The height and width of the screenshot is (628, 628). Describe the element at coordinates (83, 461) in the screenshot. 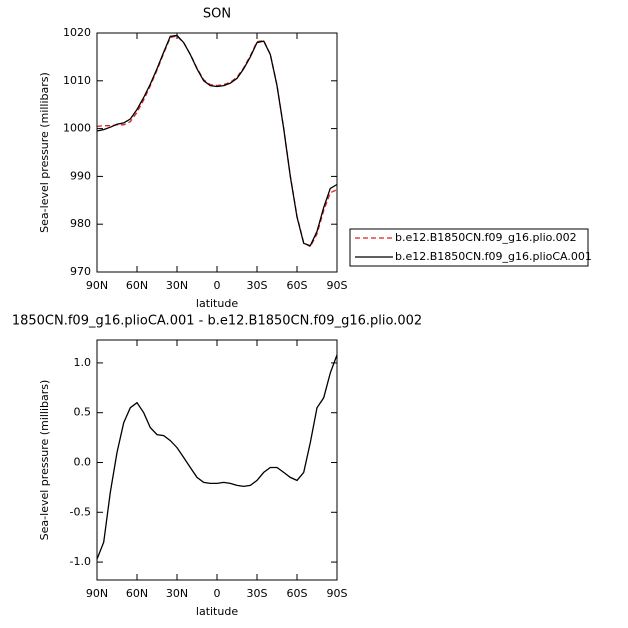

I see `y-tick-label: 0.0` at that location.